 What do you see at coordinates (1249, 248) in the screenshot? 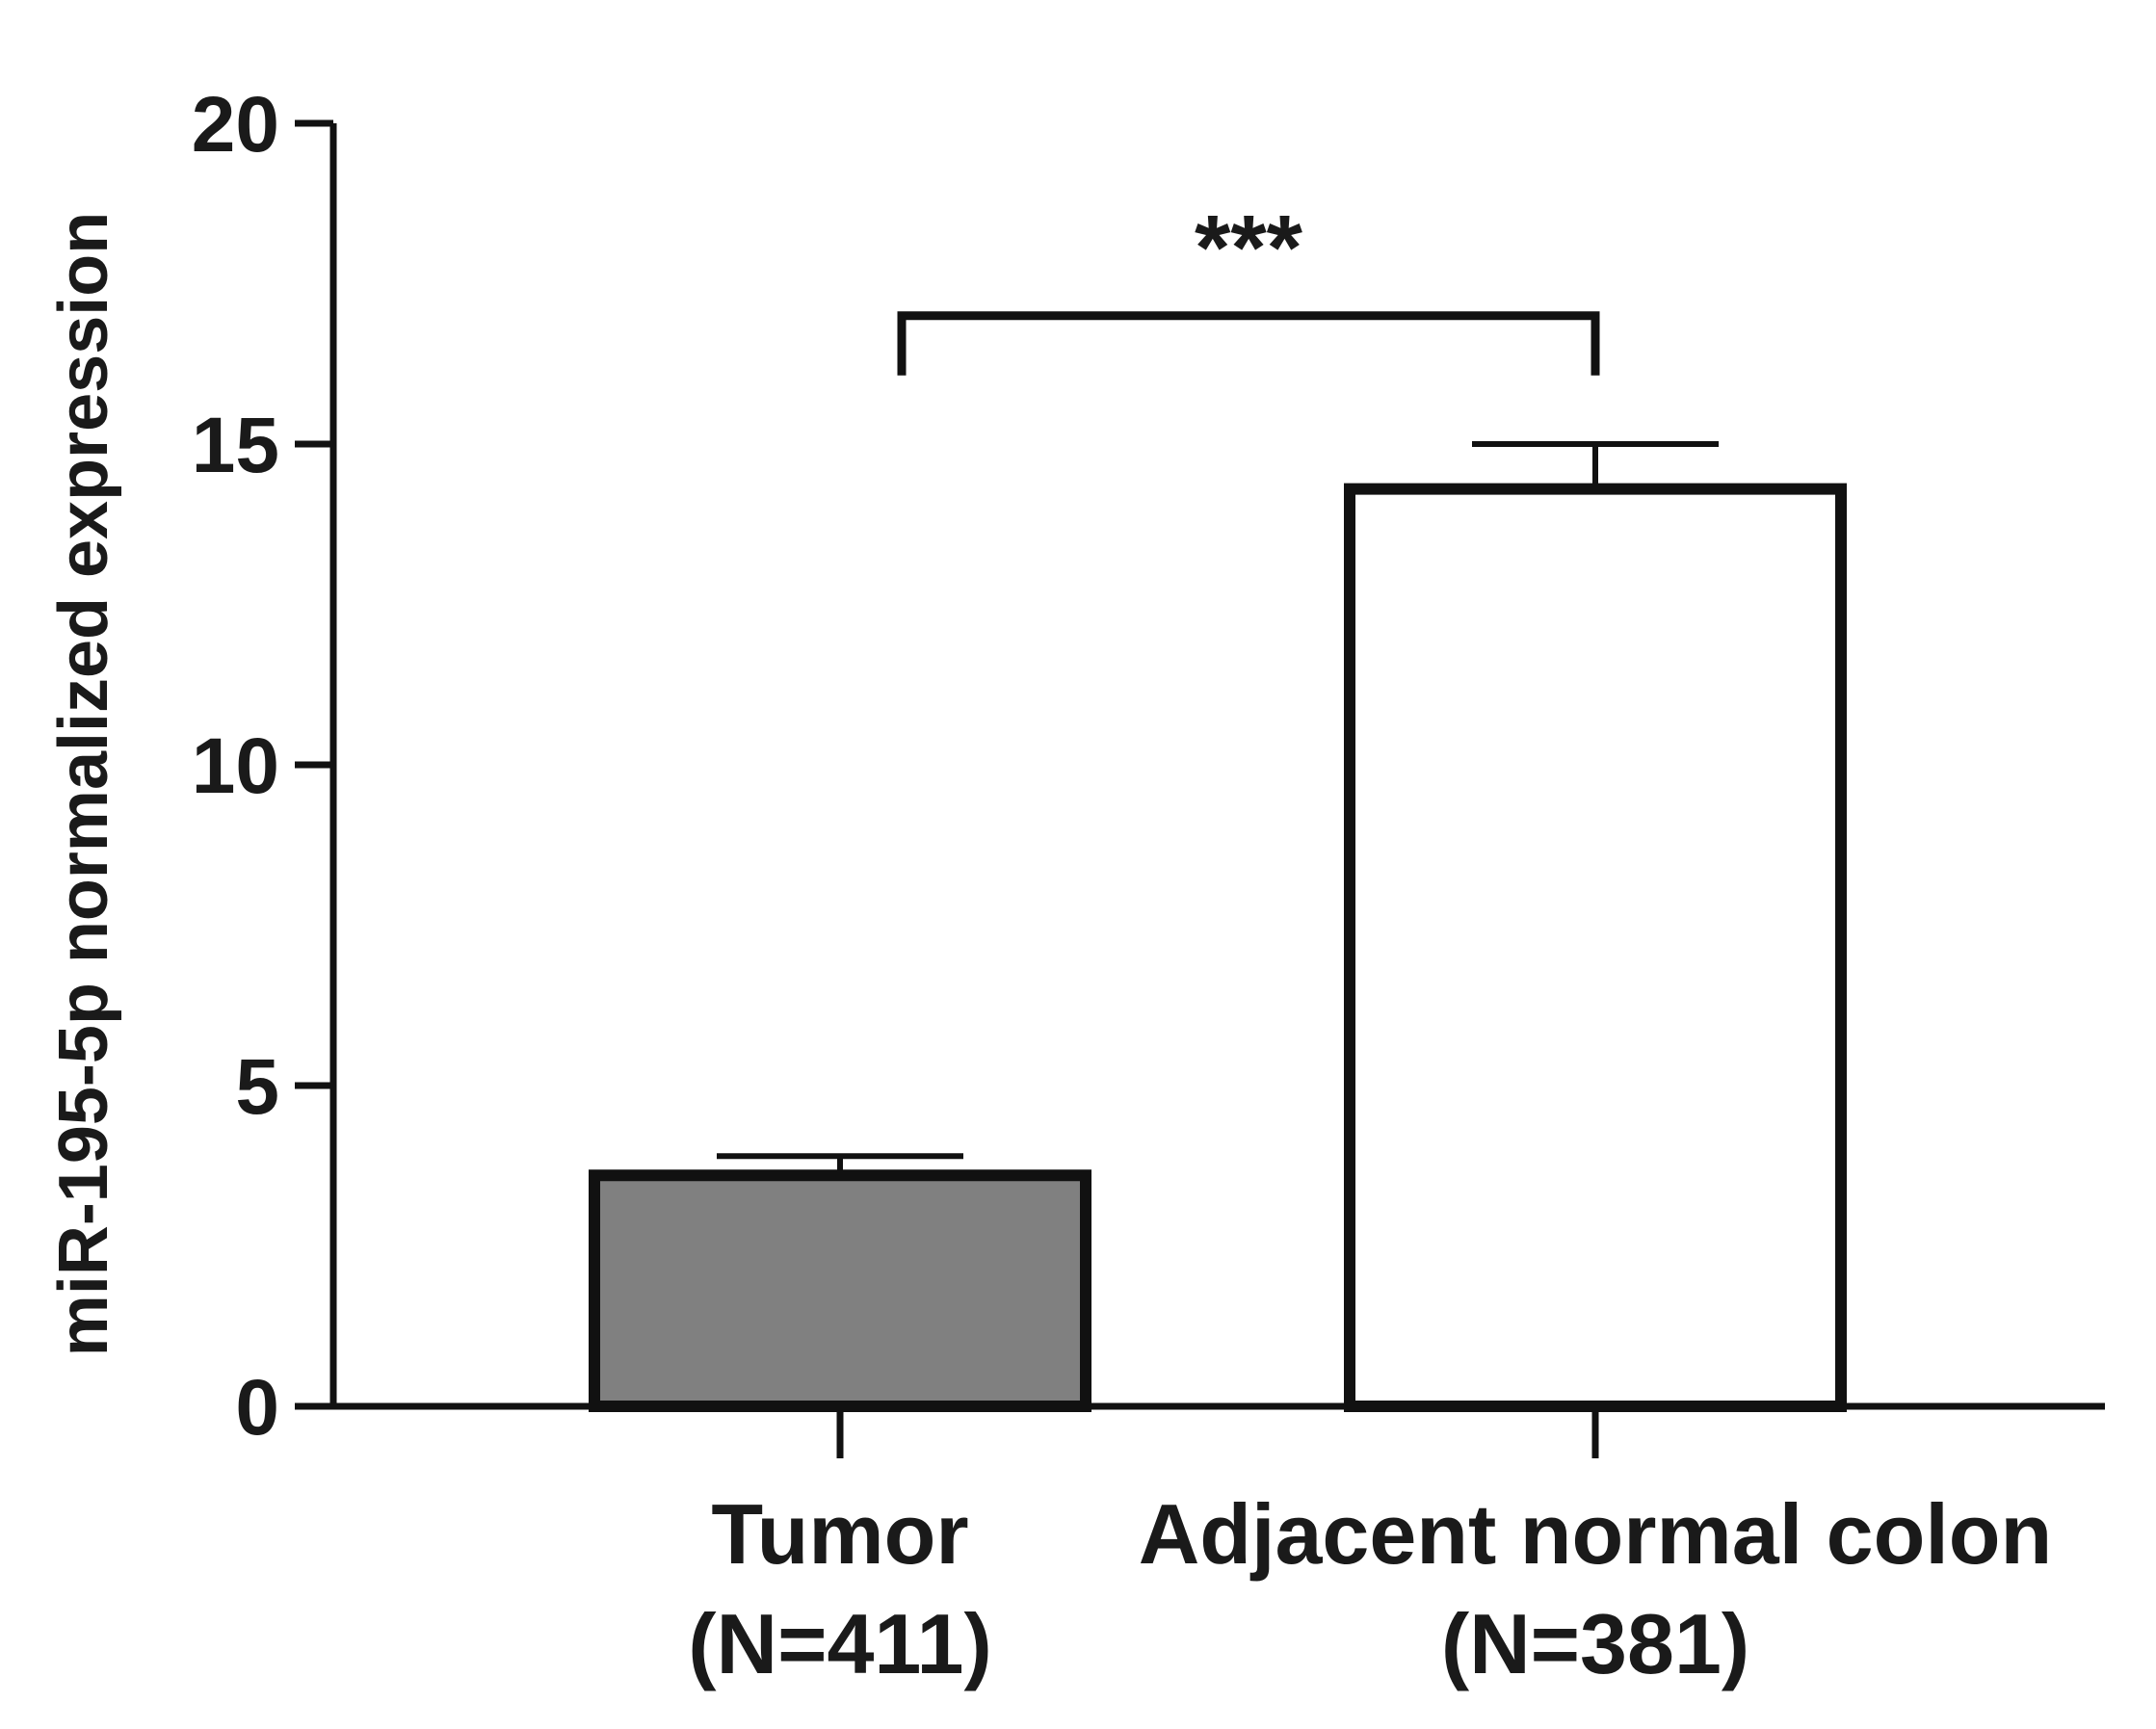
I see `significance-label: ***` at bounding box center [1249, 248].